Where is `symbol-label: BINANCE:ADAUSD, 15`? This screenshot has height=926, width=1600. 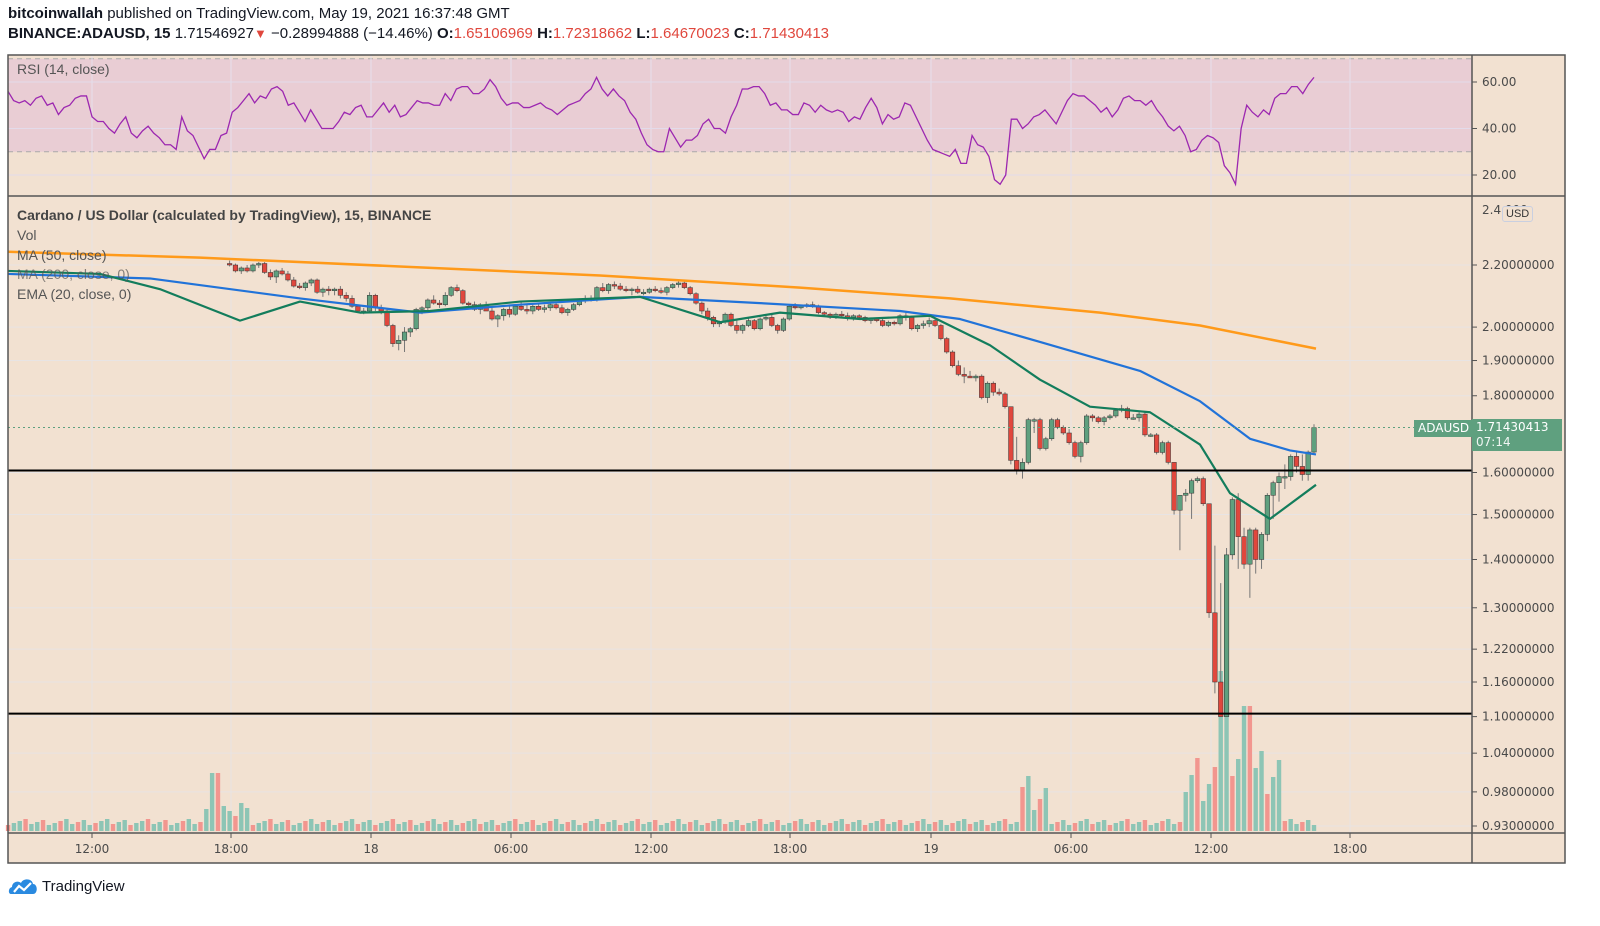 symbol-label: BINANCE:ADAUSD, 15 is located at coordinates (89, 33).